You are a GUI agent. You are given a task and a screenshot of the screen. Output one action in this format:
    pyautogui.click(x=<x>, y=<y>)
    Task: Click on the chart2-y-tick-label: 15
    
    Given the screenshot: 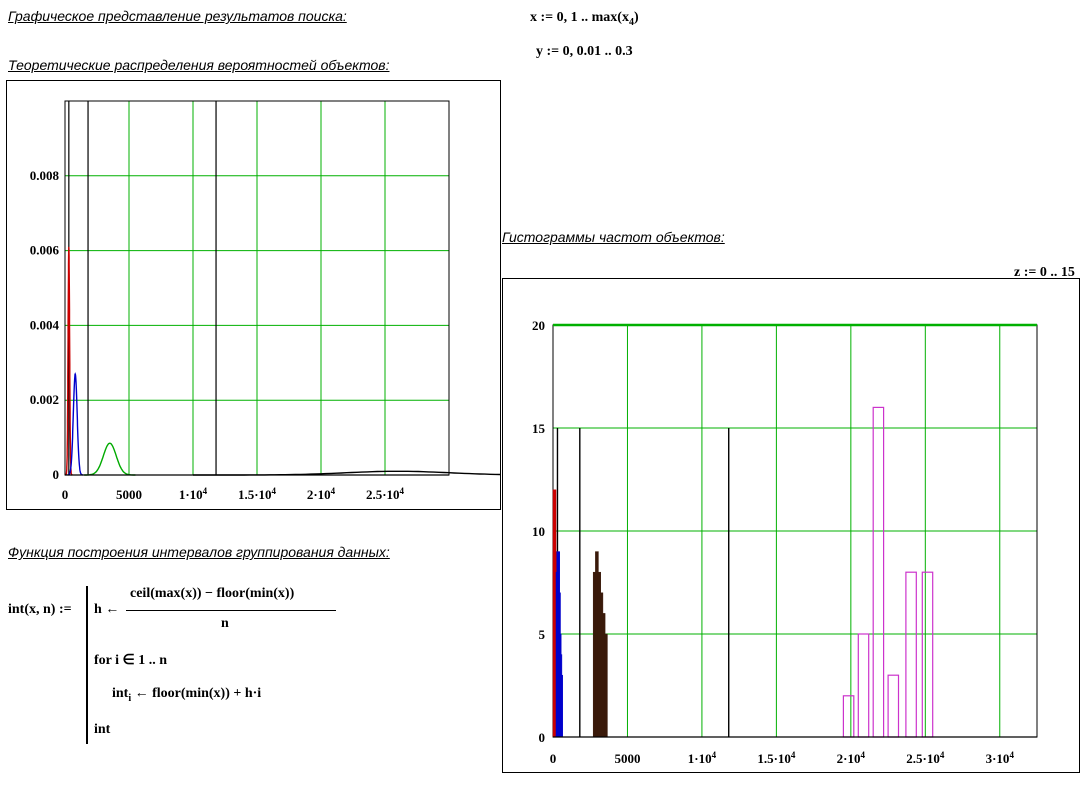 What is the action you would take?
    pyautogui.click(x=539, y=428)
    